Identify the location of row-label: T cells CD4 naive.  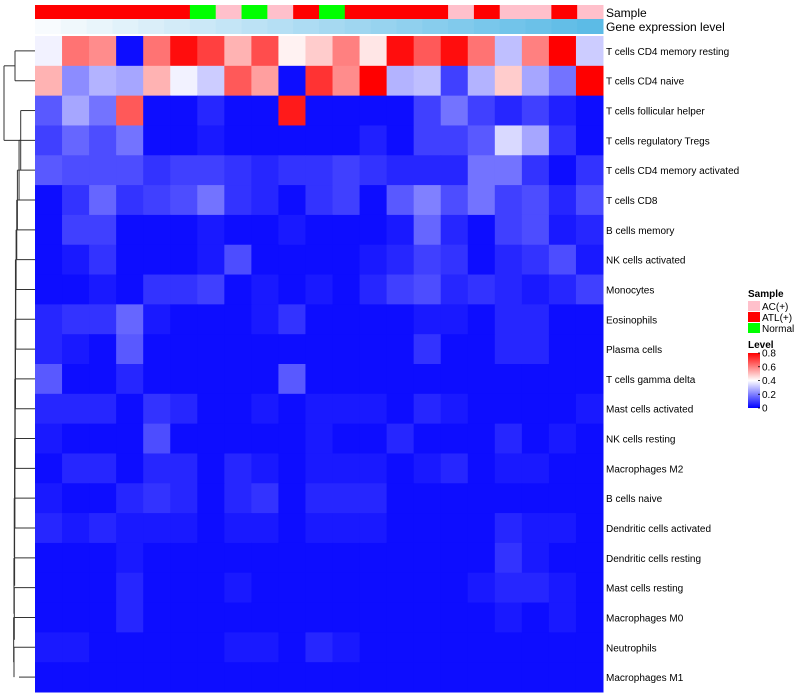
(645, 82).